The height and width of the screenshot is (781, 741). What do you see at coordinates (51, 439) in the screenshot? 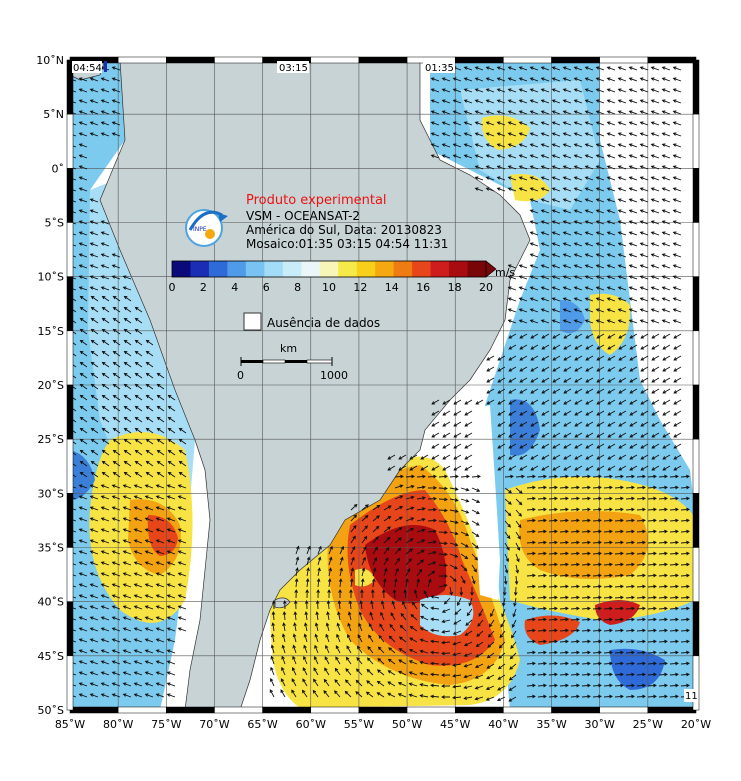
I see `lat-tick-label: 25˚S` at bounding box center [51, 439].